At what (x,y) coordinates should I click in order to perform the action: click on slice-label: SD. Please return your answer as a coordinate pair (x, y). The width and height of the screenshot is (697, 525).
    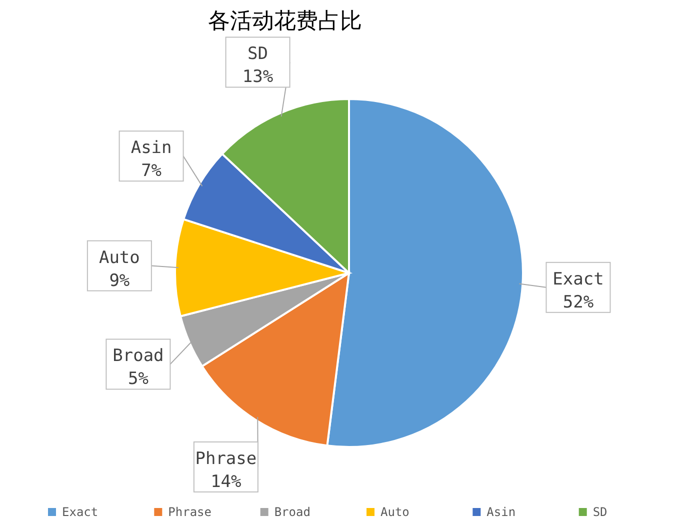
    Looking at the image, I should click on (258, 54).